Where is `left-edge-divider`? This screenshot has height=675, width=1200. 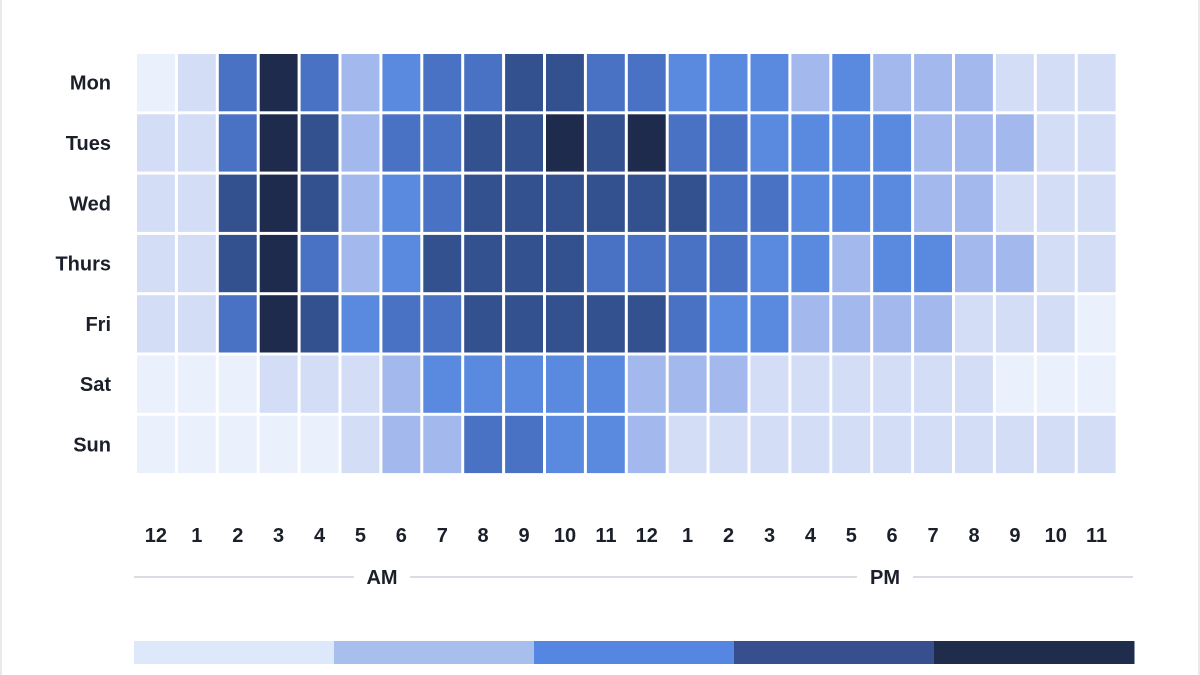
left-edge-divider is located at coordinates (1, 337).